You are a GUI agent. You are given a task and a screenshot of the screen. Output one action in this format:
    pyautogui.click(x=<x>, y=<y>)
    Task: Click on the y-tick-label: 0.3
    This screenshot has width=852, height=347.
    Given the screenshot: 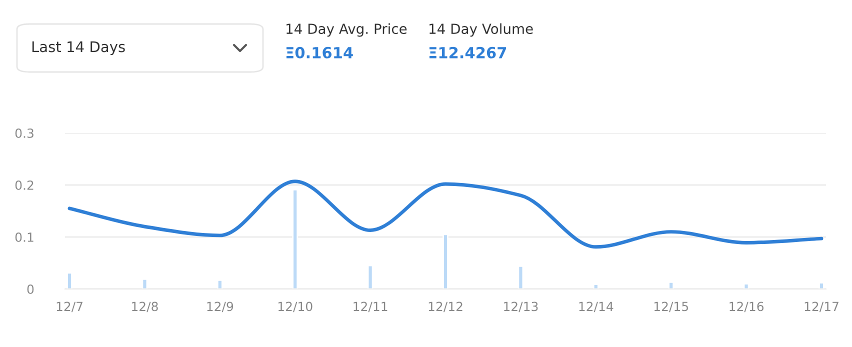 What is the action you would take?
    pyautogui.click(x=24, y=133)
    